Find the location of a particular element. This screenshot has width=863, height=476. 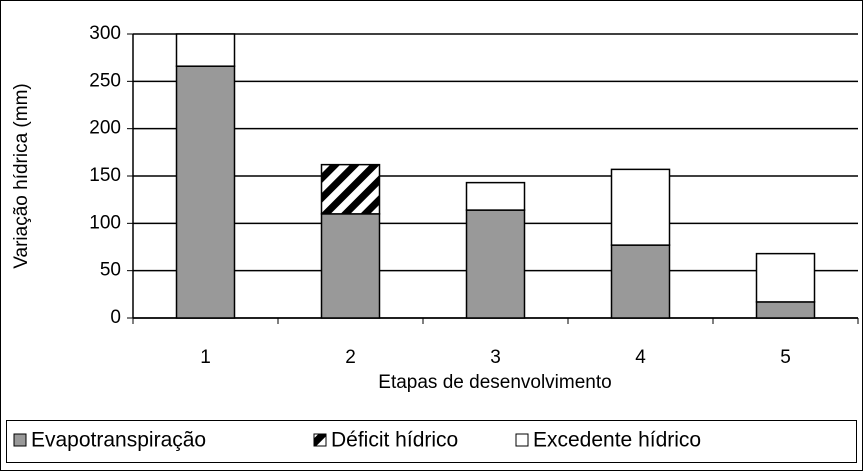

y-tick-label: 50 is located at coordinates (110, 270).